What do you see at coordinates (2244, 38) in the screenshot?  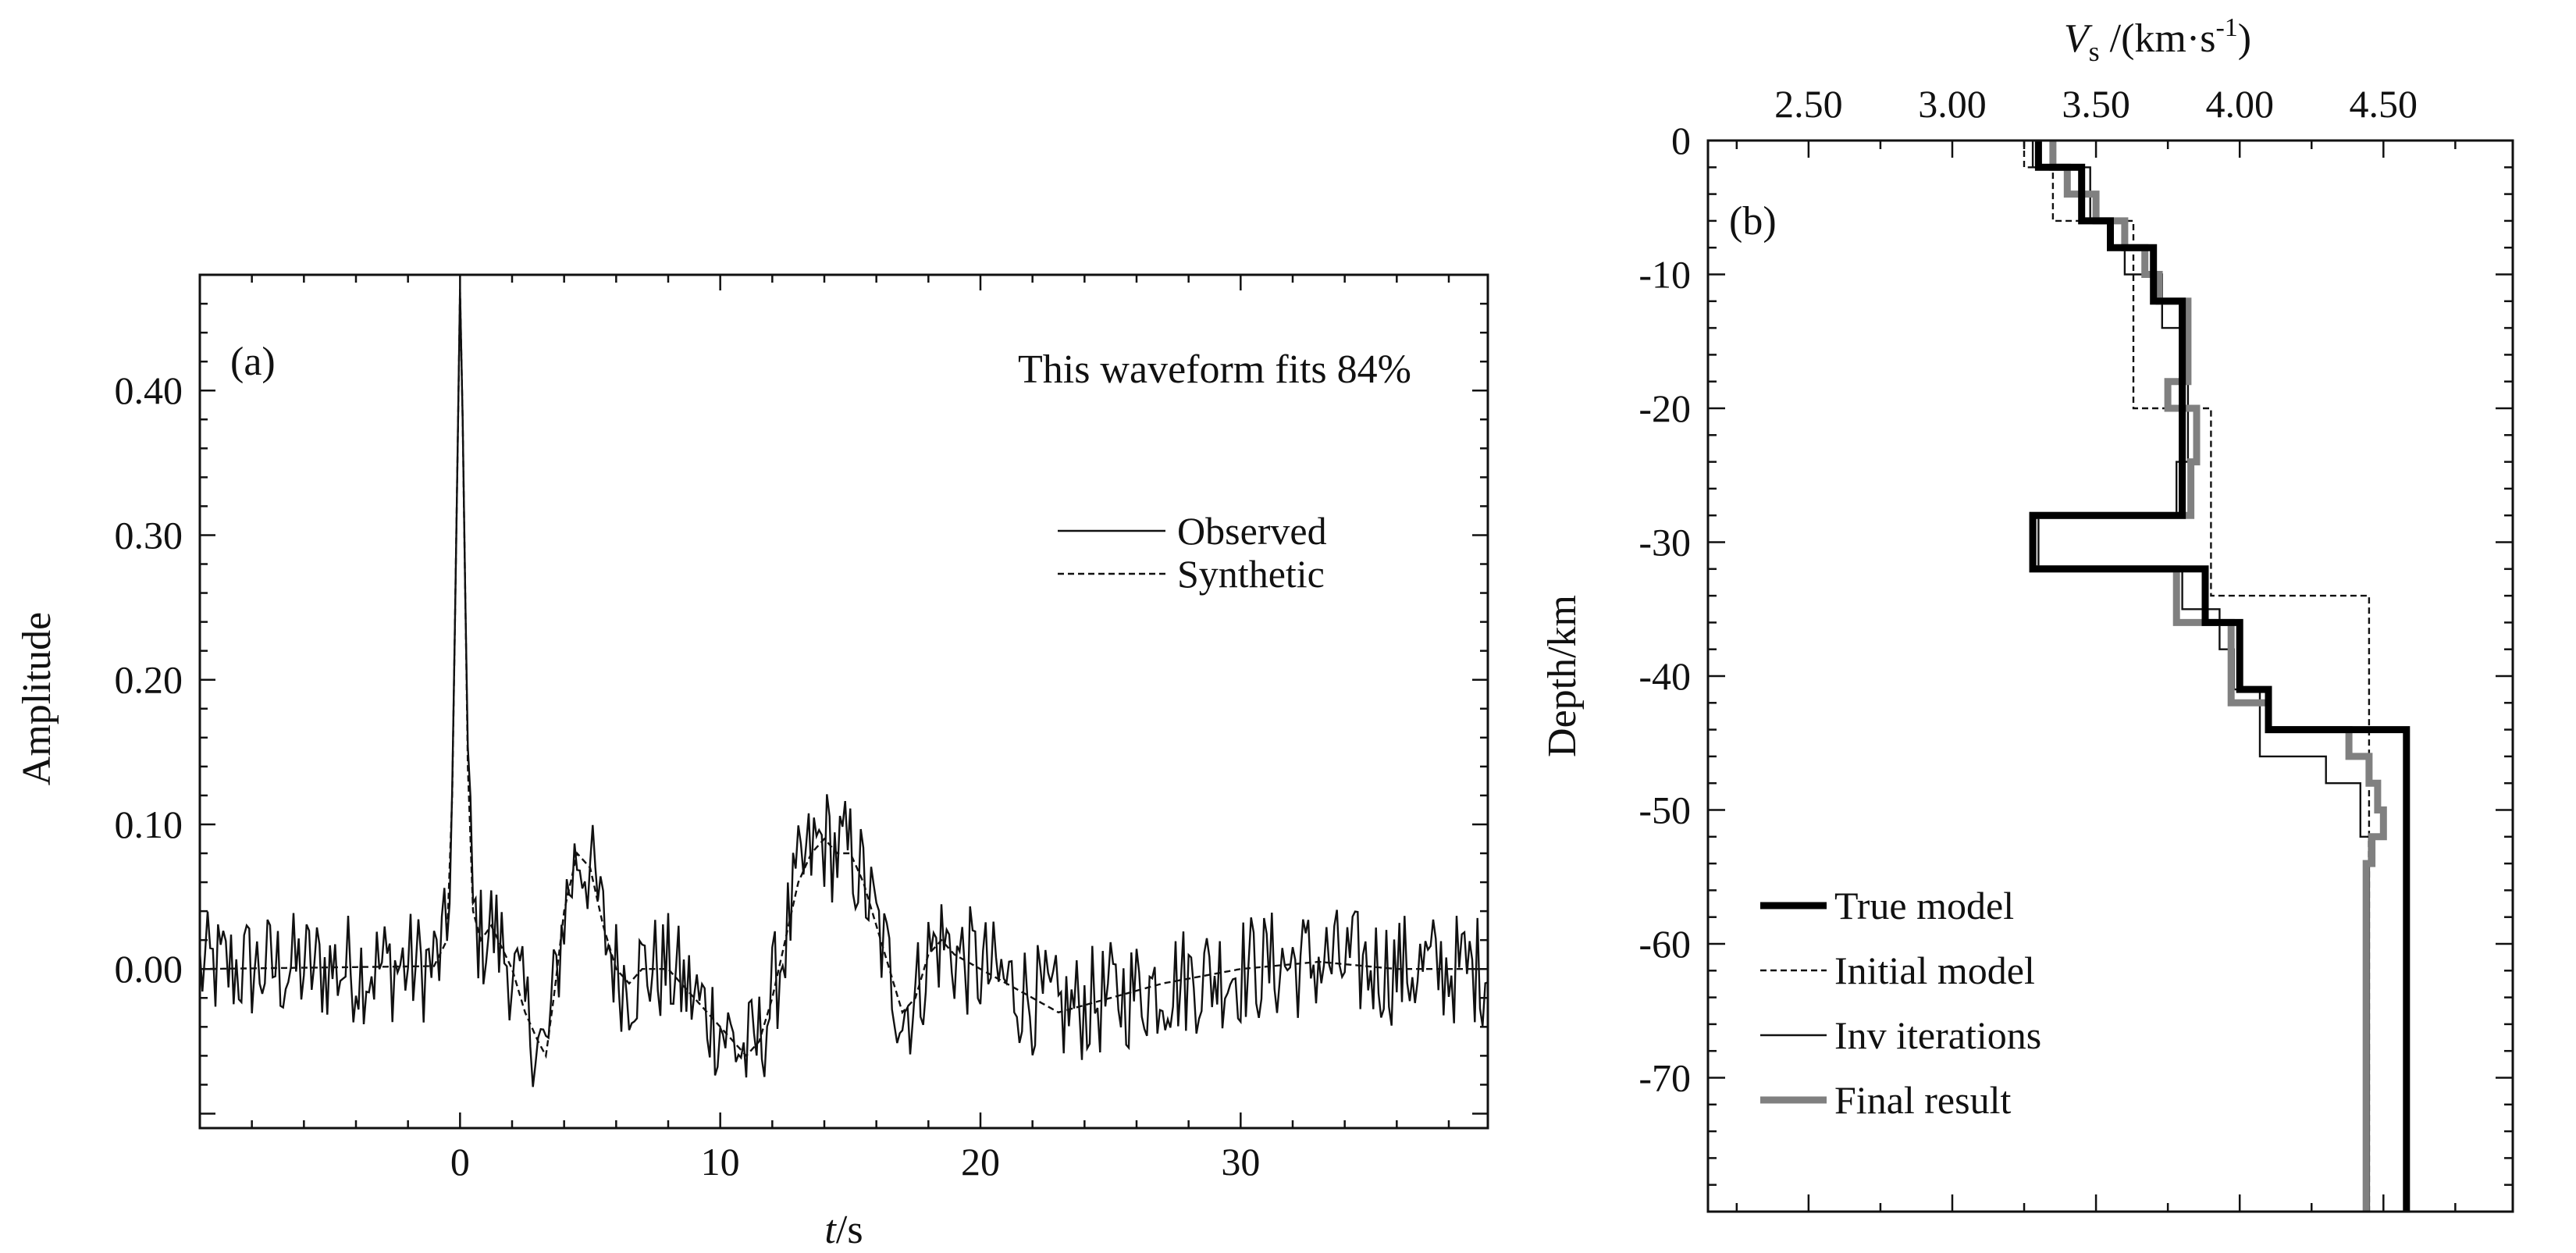 I see `vs-close: )` at bounding box center [2244, 38].